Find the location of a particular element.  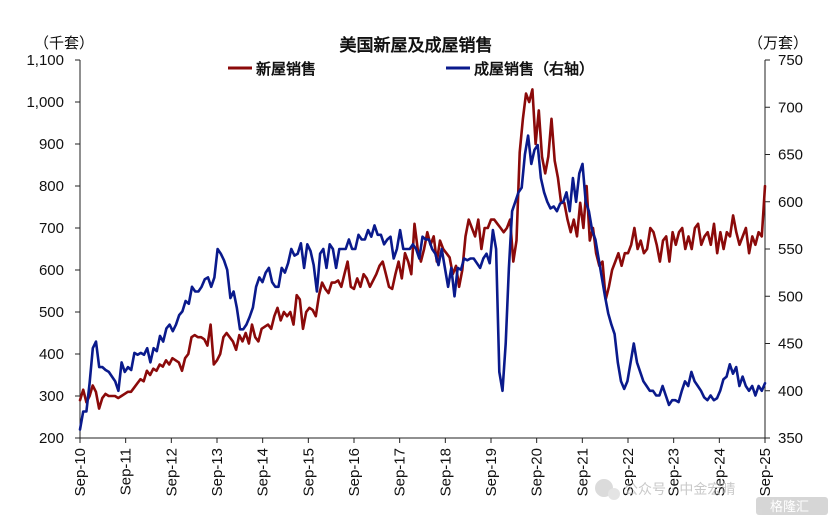

left-axis-unit: （千套） is located at coordinates (64, 43).